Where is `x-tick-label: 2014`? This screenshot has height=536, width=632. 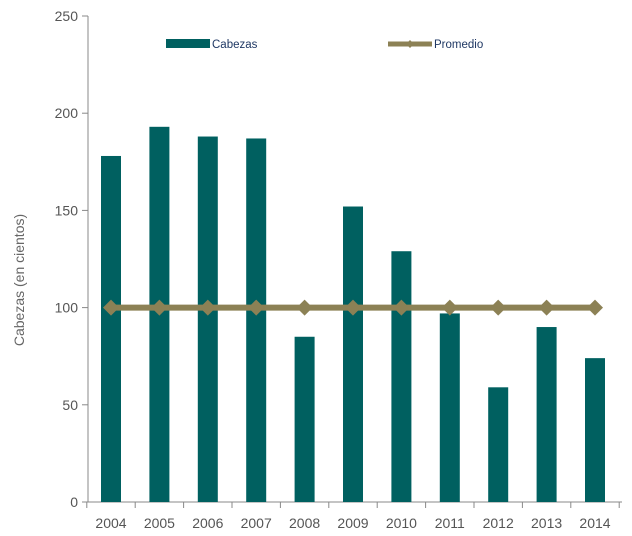 x-tick-label: 2014 is located at coordinates (594, 523).